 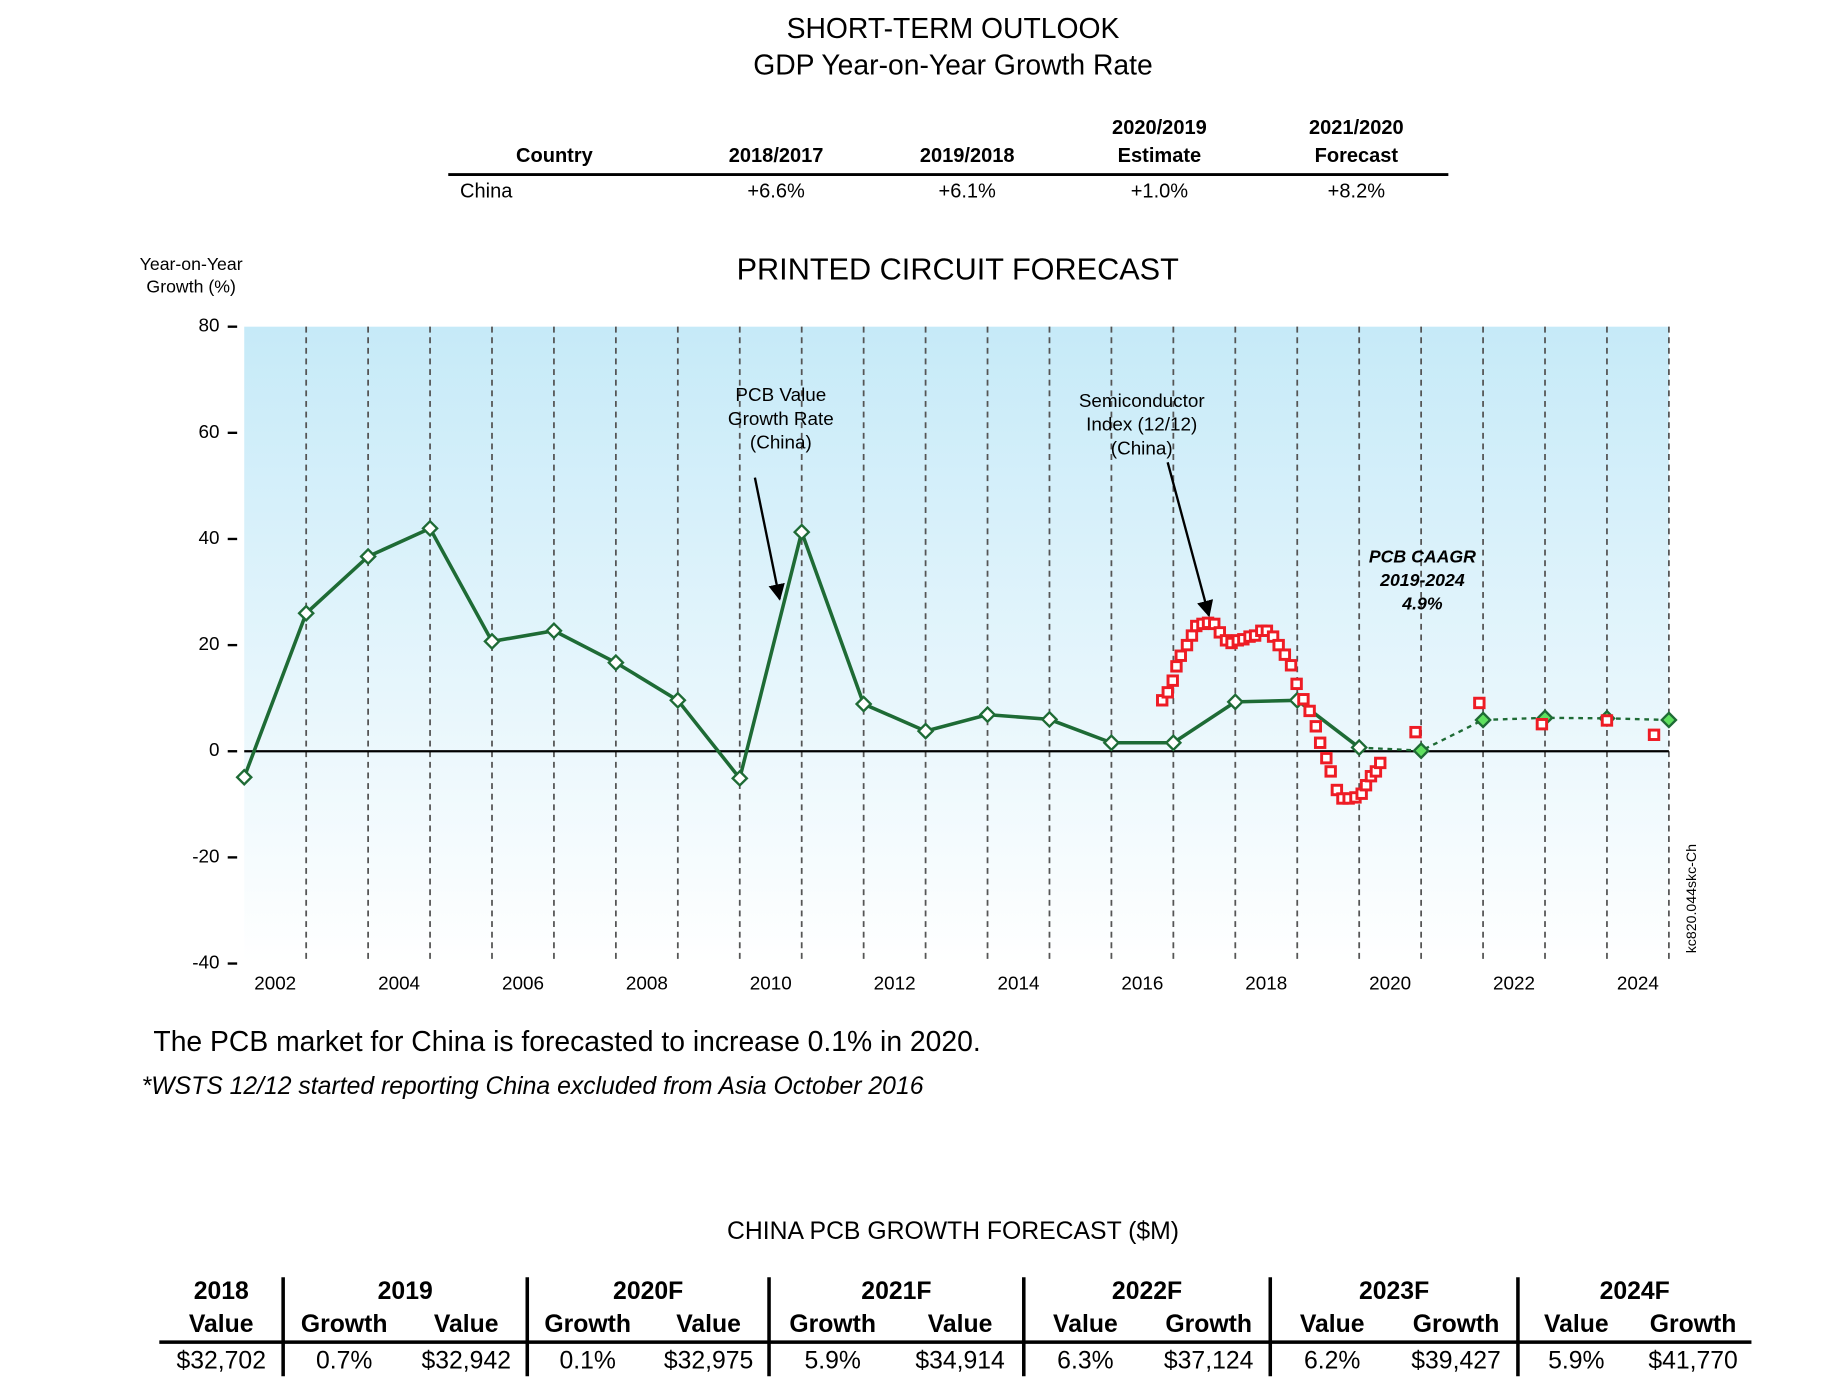 What do you see at coordinates (1266, 983) in the screenshot?
I see `x-tick-label: 2018` at bounding box center [1266, 983].